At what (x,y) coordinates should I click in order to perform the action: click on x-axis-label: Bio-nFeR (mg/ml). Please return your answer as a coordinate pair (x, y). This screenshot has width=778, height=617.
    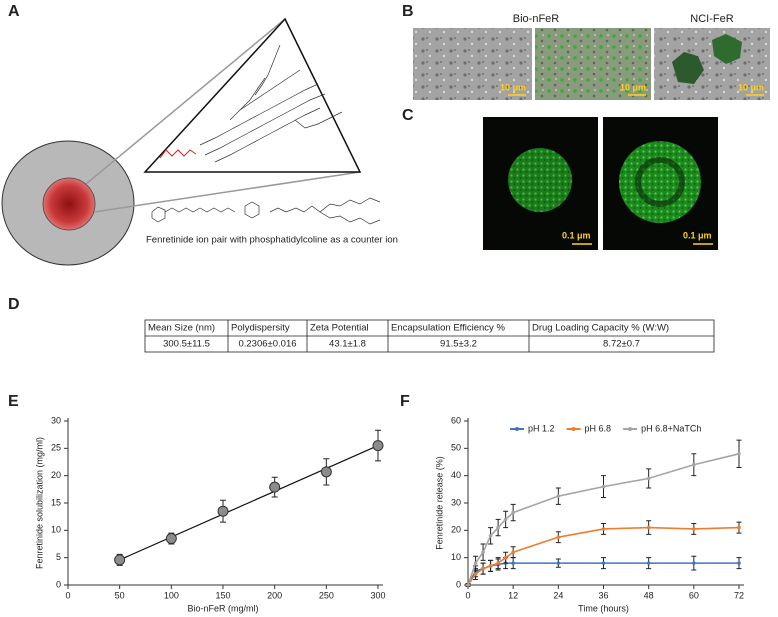
    Looking at the image, I should click on (222, 608).